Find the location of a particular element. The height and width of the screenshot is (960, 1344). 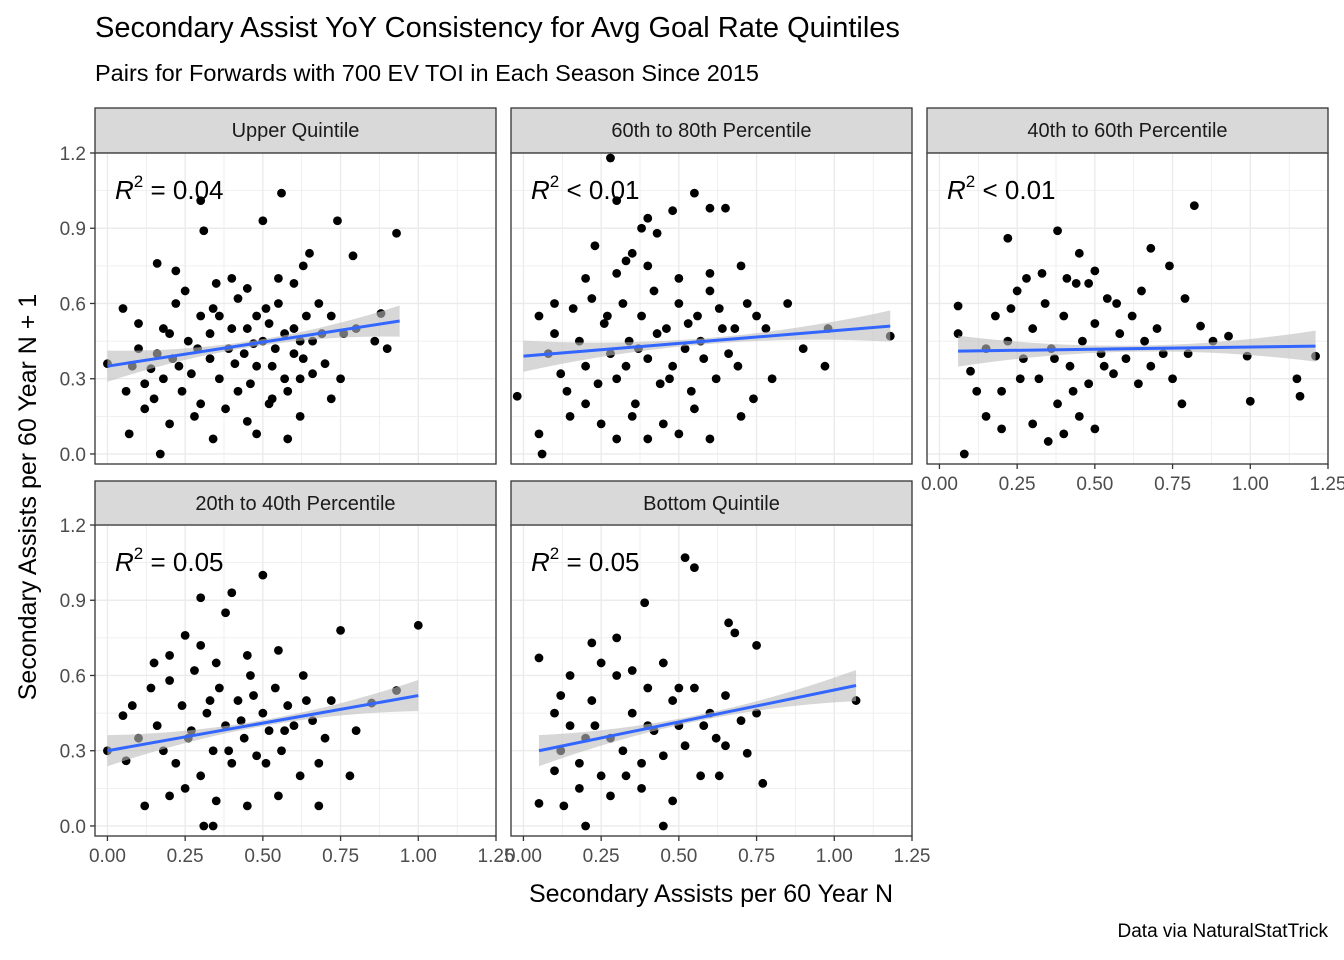

facet-strip is located at coordinates (1127, 130).